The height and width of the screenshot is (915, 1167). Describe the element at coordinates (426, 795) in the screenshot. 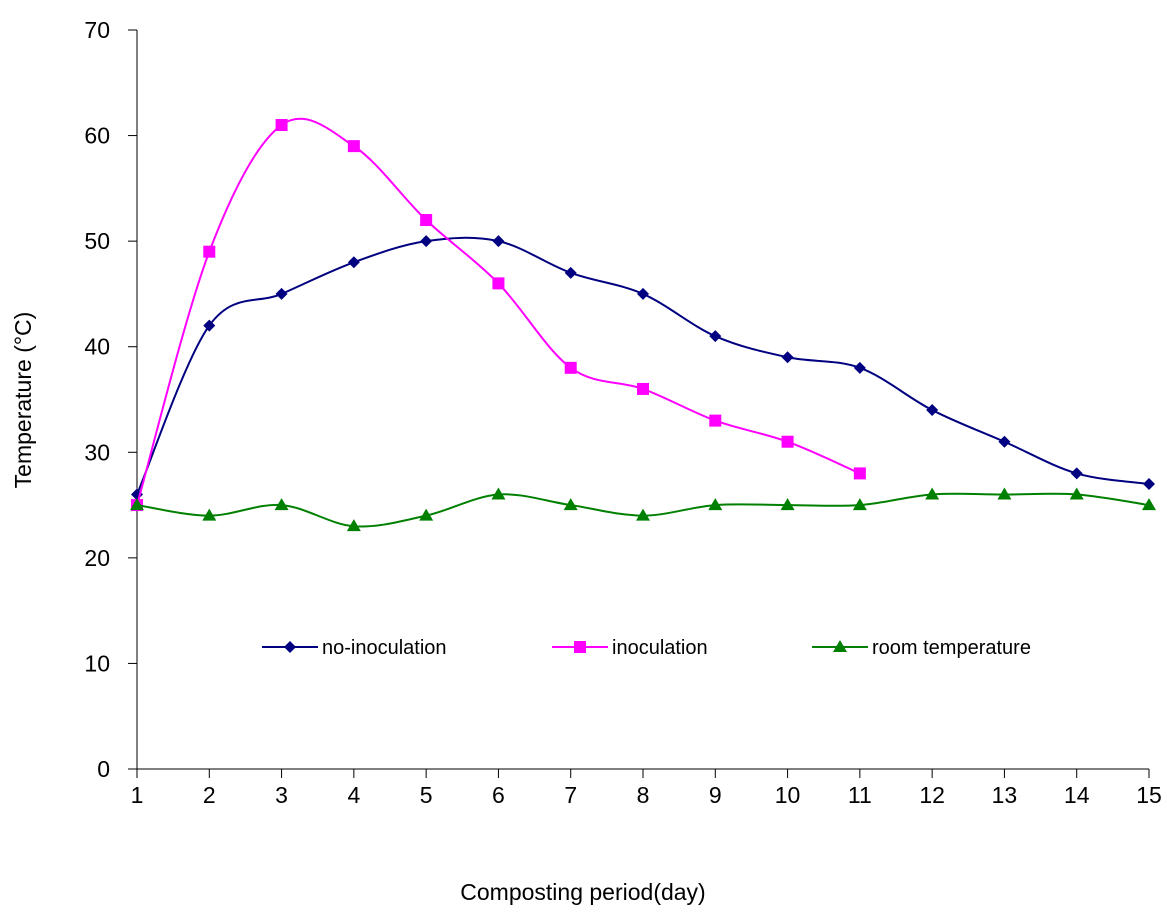

I see `x-tick-label: 5` at that location.